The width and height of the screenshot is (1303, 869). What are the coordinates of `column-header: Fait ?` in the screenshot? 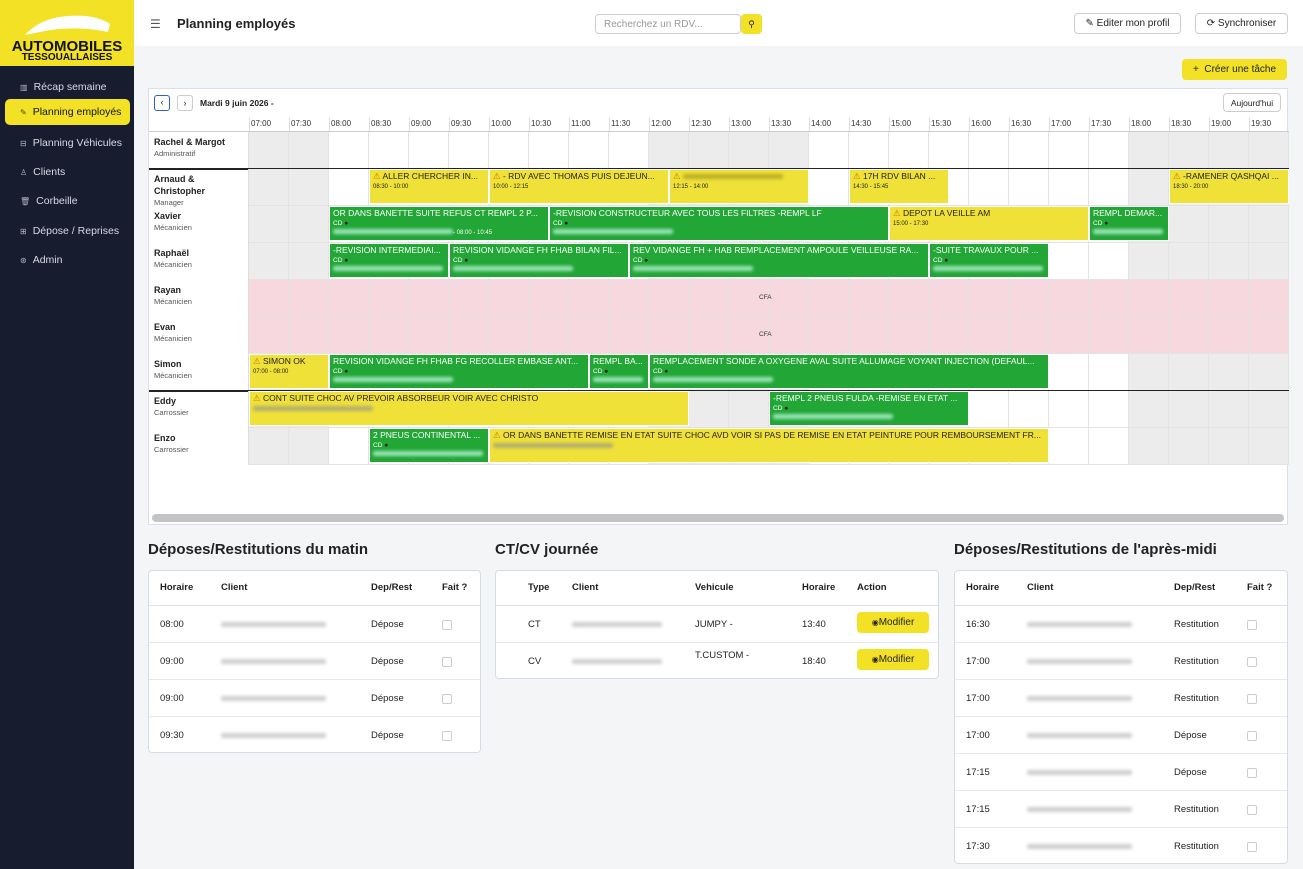 It's located at (455, 587).